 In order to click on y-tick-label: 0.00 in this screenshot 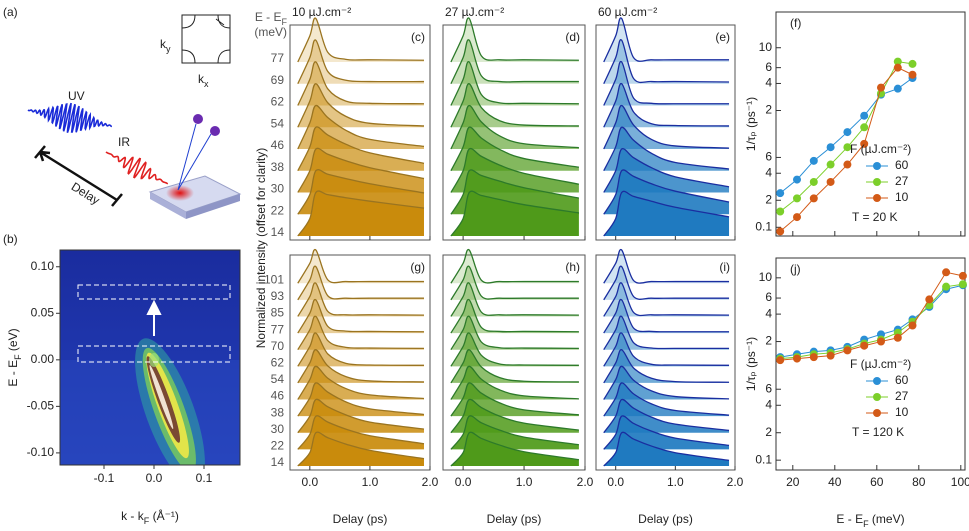, I will do `click(43, 359)`.